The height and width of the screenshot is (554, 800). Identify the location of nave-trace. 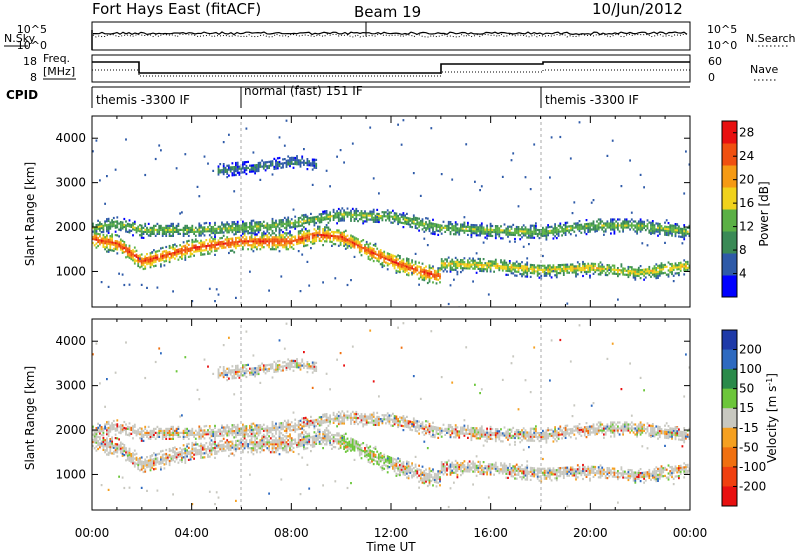
(391, 73).